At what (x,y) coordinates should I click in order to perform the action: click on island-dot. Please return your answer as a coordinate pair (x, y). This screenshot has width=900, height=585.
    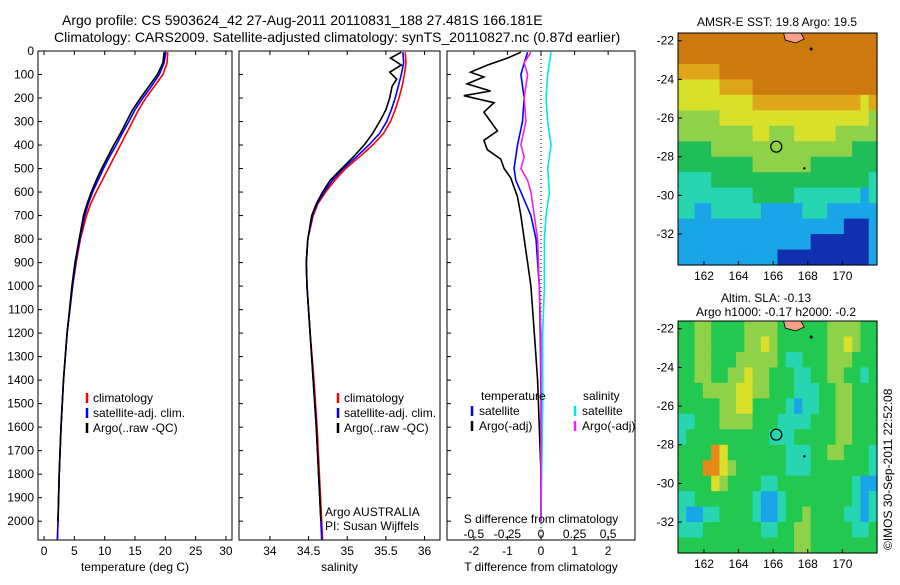
    Looking at the image, I should click on (804, 168).